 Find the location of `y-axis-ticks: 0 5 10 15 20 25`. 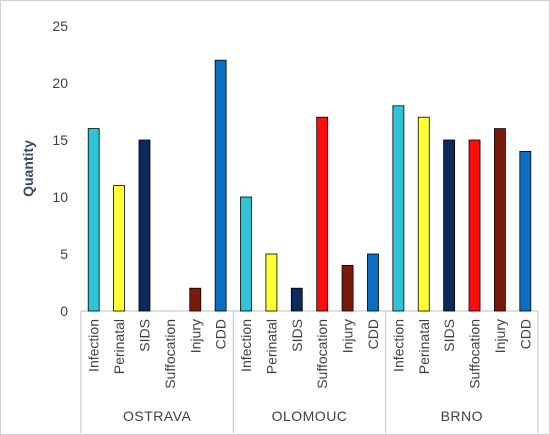

y-axis-ticks: 0 5 10 15 20 25 is located at coordinates (60, 168).